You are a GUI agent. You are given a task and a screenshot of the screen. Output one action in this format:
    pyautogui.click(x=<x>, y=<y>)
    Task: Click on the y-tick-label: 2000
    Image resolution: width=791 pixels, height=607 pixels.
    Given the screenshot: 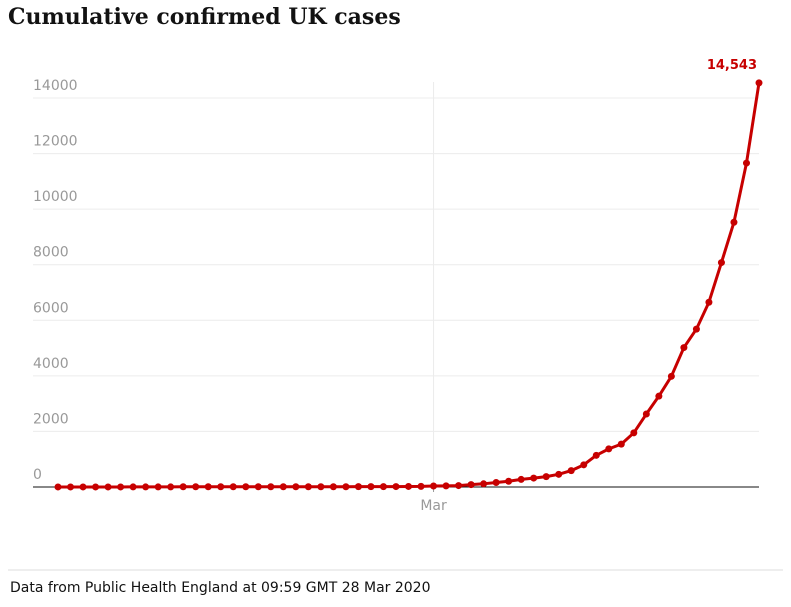 What is the action you would take?
    pyautogui.click(x=51, y=419)
    